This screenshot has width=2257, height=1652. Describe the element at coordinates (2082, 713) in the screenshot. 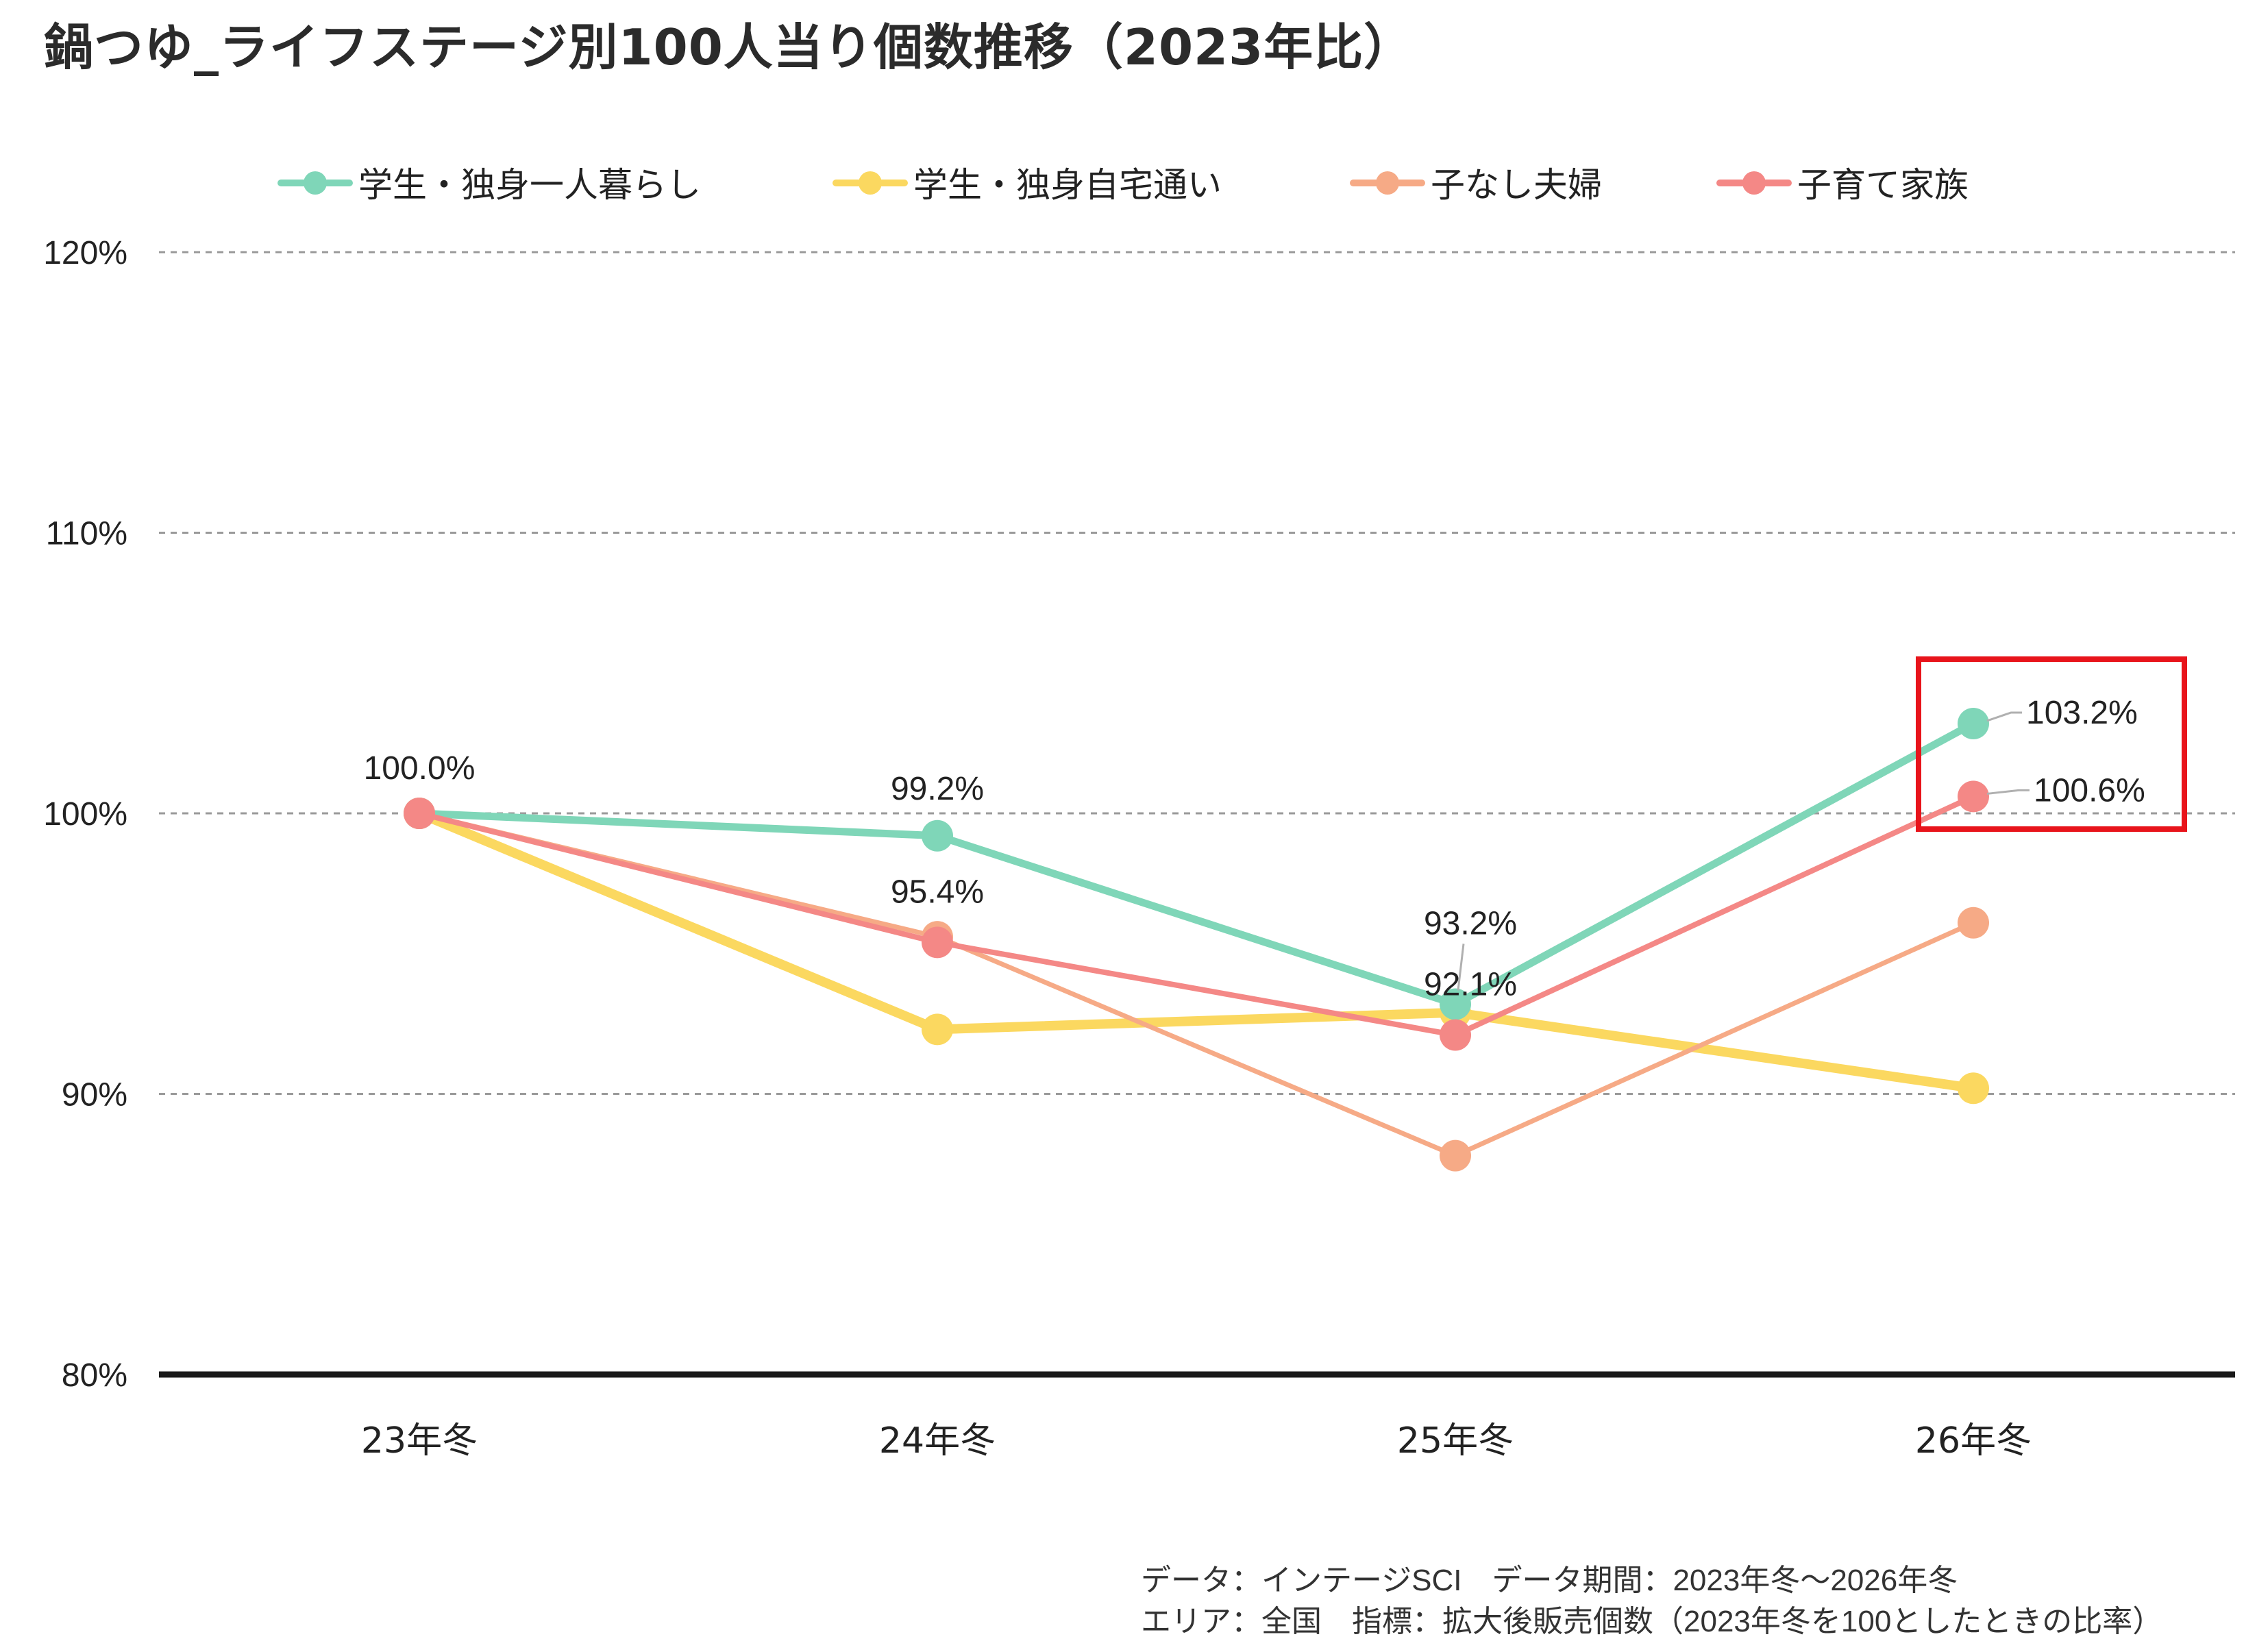

I see `data-label: 103.2%` at that location.